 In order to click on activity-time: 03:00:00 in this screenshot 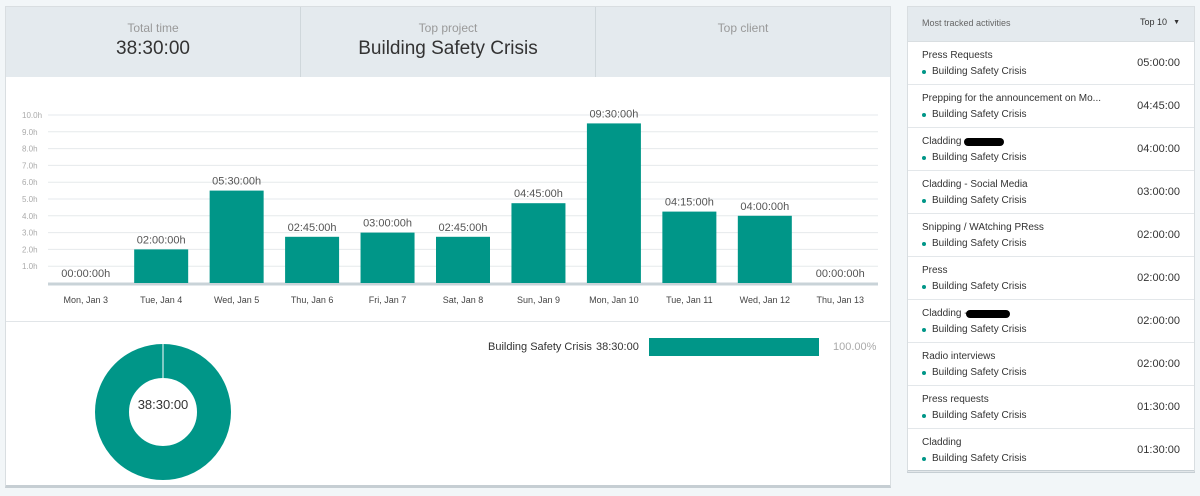, I will do `click(1158, 192)`.